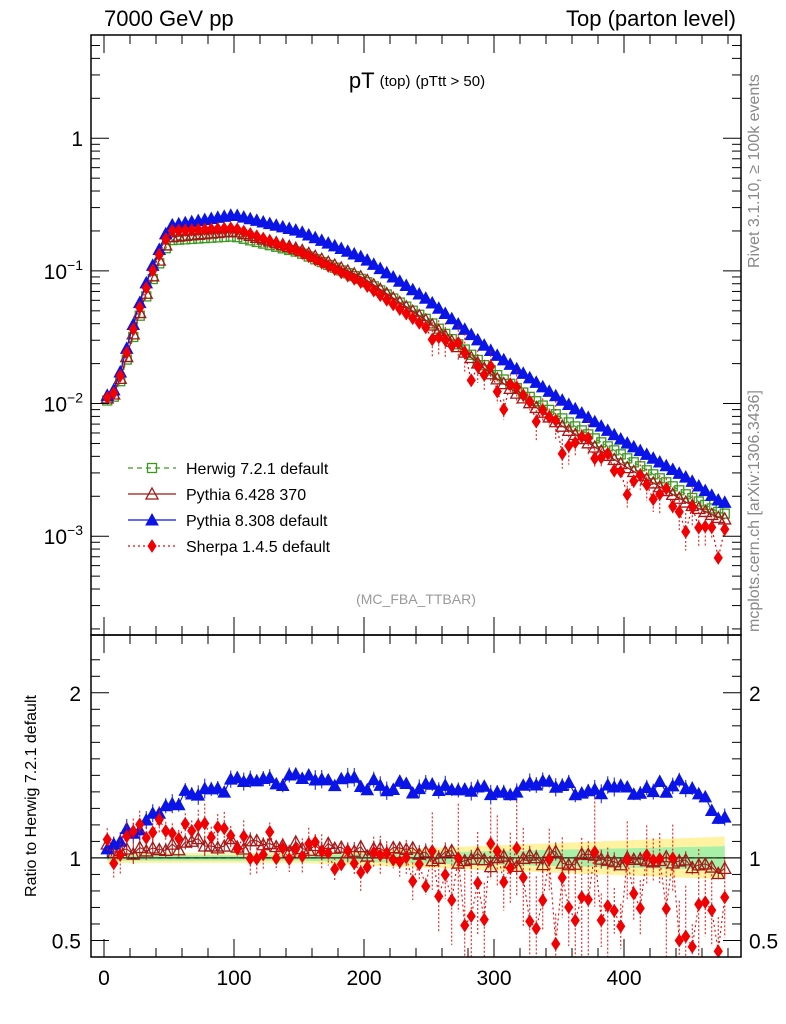  I want to click on ratio-ytick-label-right: 1, so click(755, 859).